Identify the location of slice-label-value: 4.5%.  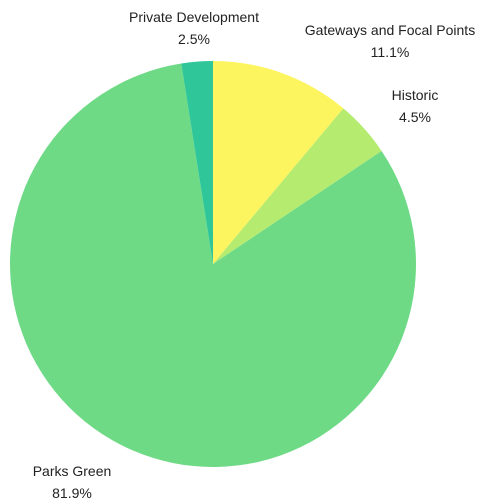
(415, 117).